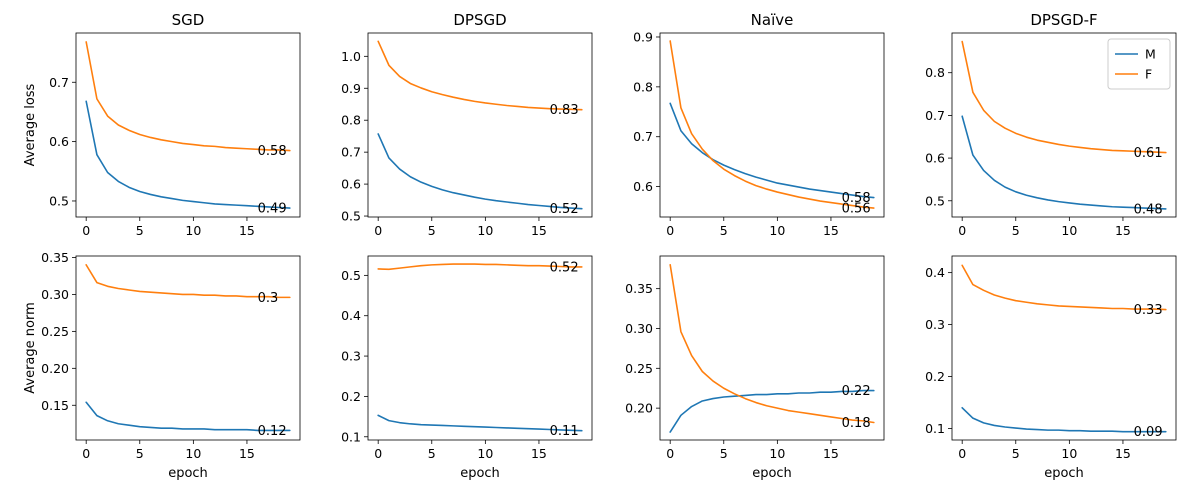 This screenshot has width=1200, height=500. What do you see at coordinates (639, 288) in the screenshot?
I see `y-tick-label: 0.35` at bounding box center [639, 288].